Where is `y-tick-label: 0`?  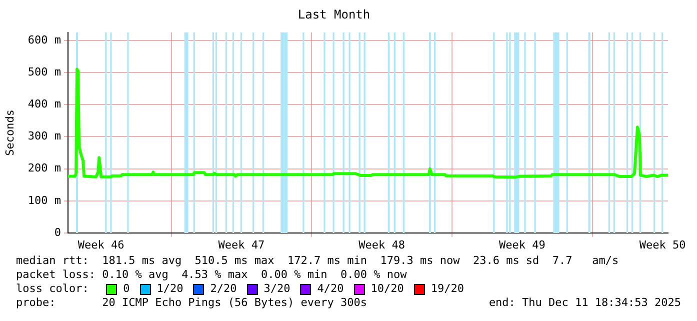 y-tick-label: 0 is located at coordinates (57, 232).